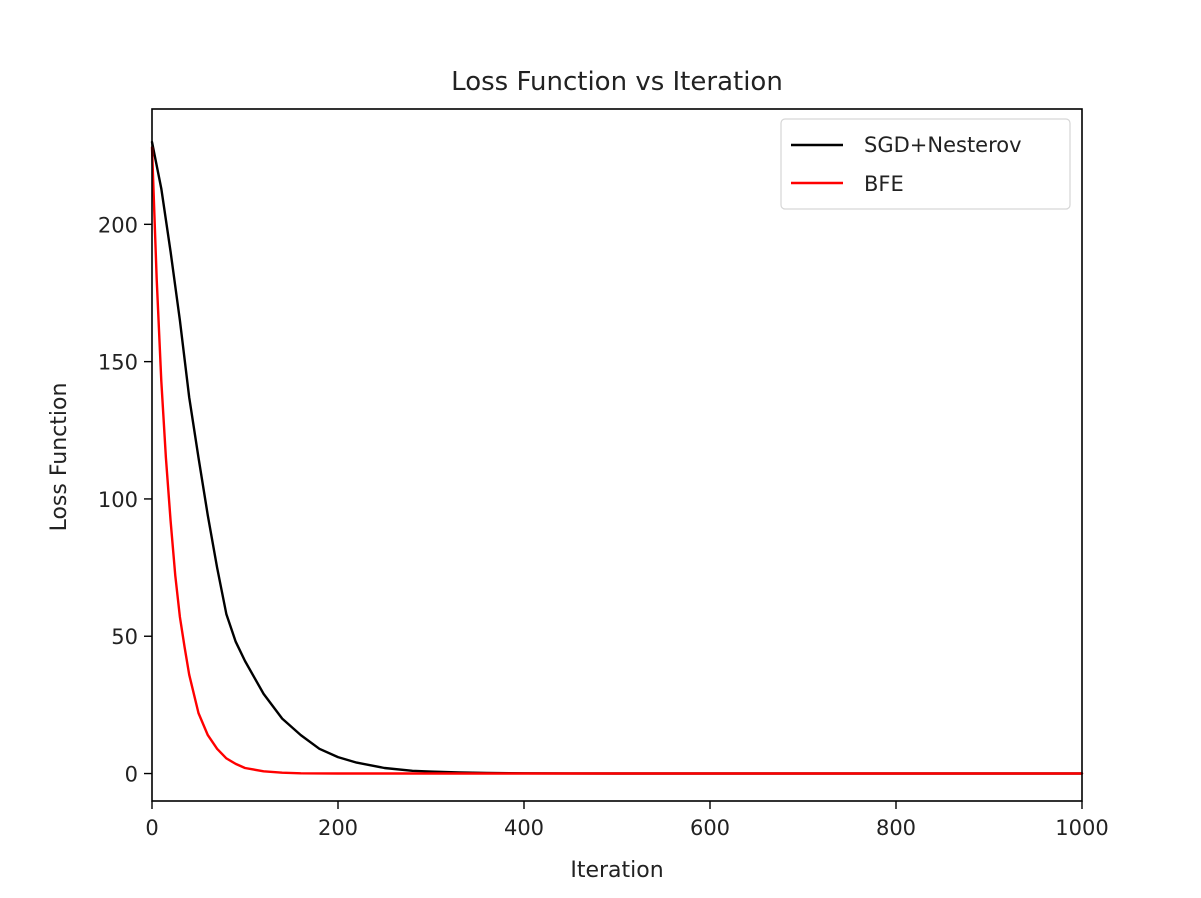 This screenshot has width=1201, height=898. I want to click on x-tick-label-0: 0, so click(151, 828).